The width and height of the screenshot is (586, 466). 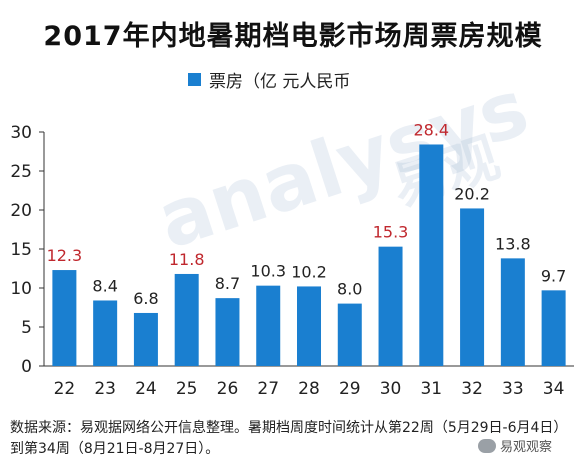 What do you see at coordinates (472, 389) in the screenshot?
I see `x-tick-label: 32` at bounding box center [472, 389].